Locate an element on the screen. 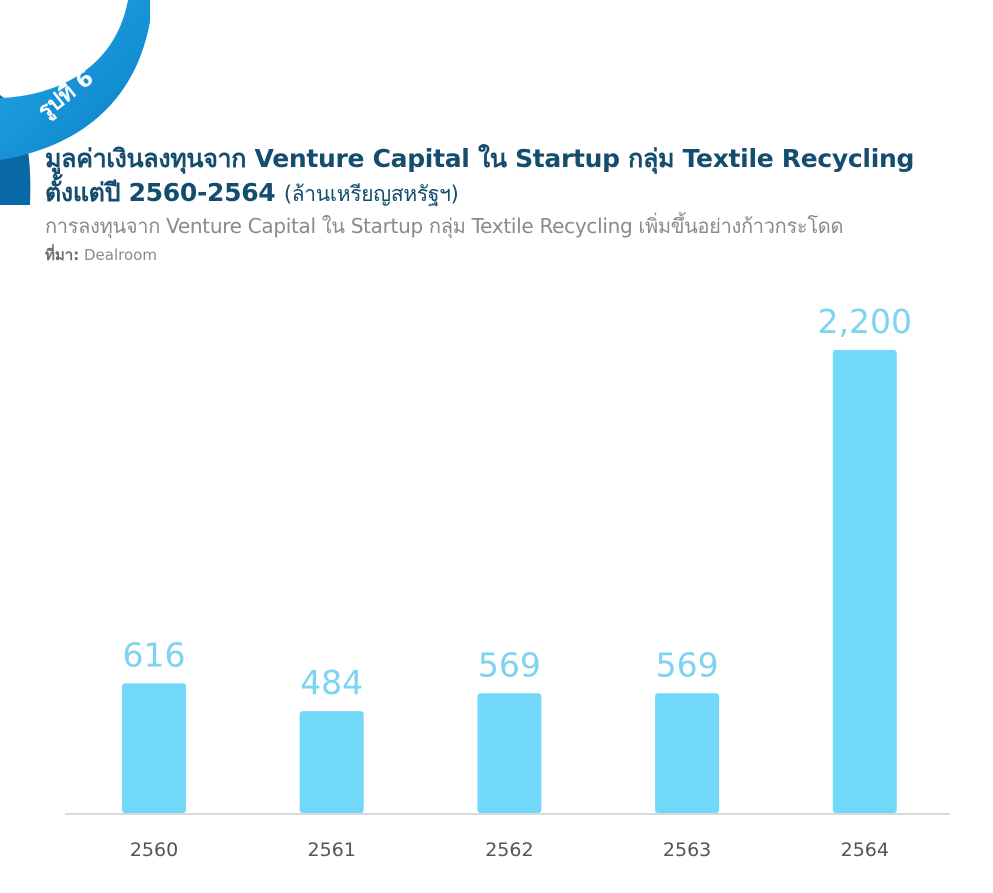 The image size is (993, 893). source-value: Dealroom is located at coordinates (120, 255).